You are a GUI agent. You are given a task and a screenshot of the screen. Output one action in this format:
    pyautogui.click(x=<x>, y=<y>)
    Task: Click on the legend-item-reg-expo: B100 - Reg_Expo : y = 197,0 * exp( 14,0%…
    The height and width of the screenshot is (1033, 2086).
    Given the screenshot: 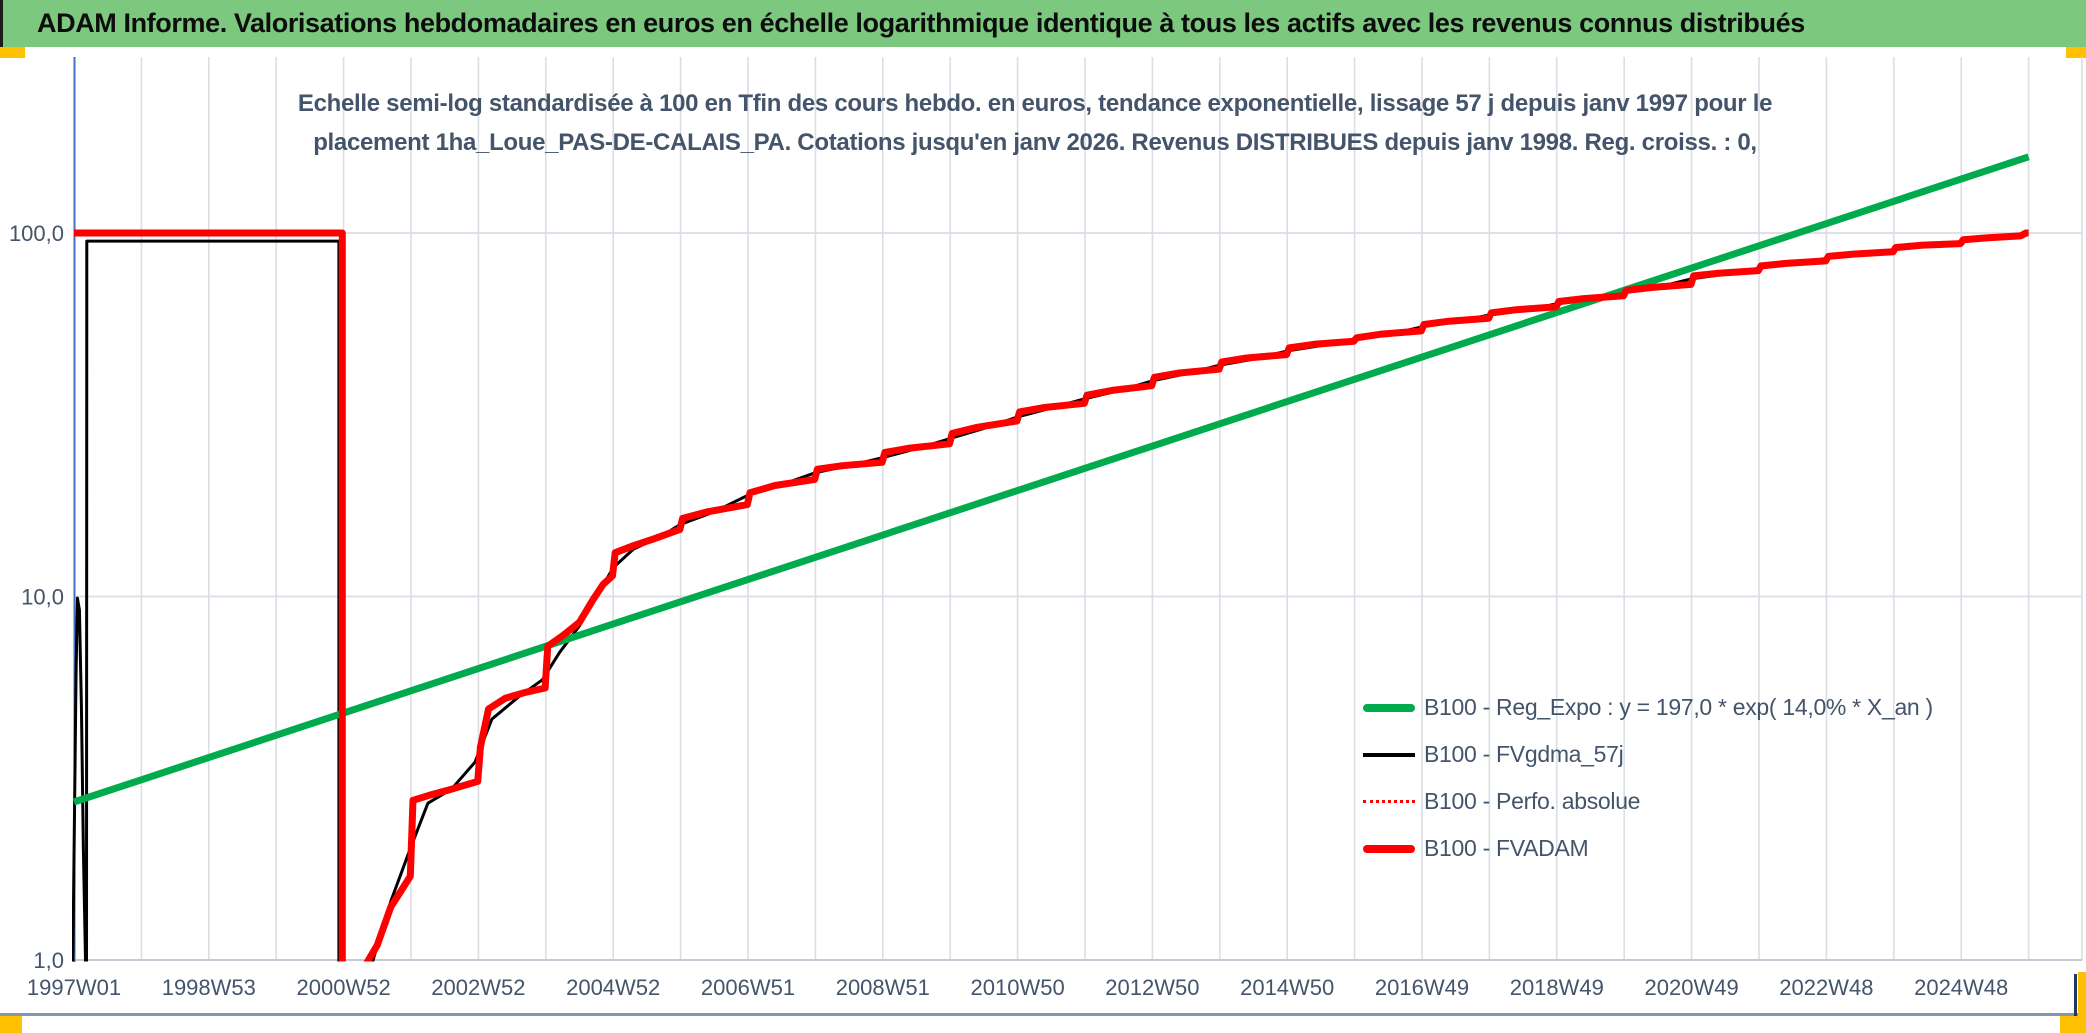 What is the action you would take?
    pyautogui.click(x=1648, y=707)
    